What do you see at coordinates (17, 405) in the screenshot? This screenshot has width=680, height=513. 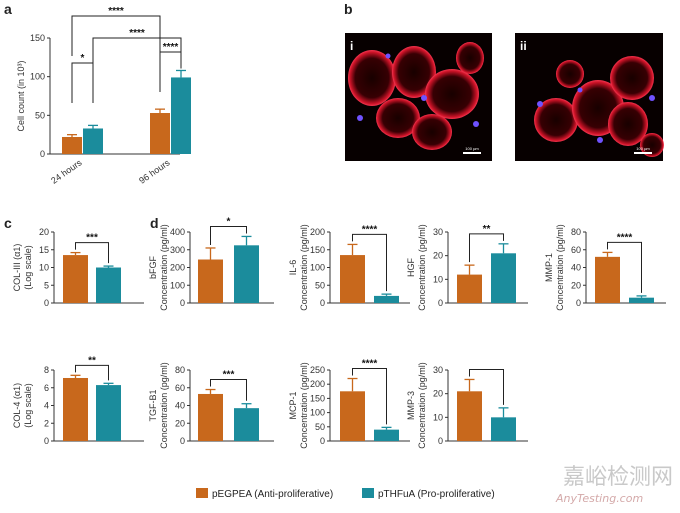 I see `y-axis-label: COL-4 (α1)` at bounding box center [17, 405].